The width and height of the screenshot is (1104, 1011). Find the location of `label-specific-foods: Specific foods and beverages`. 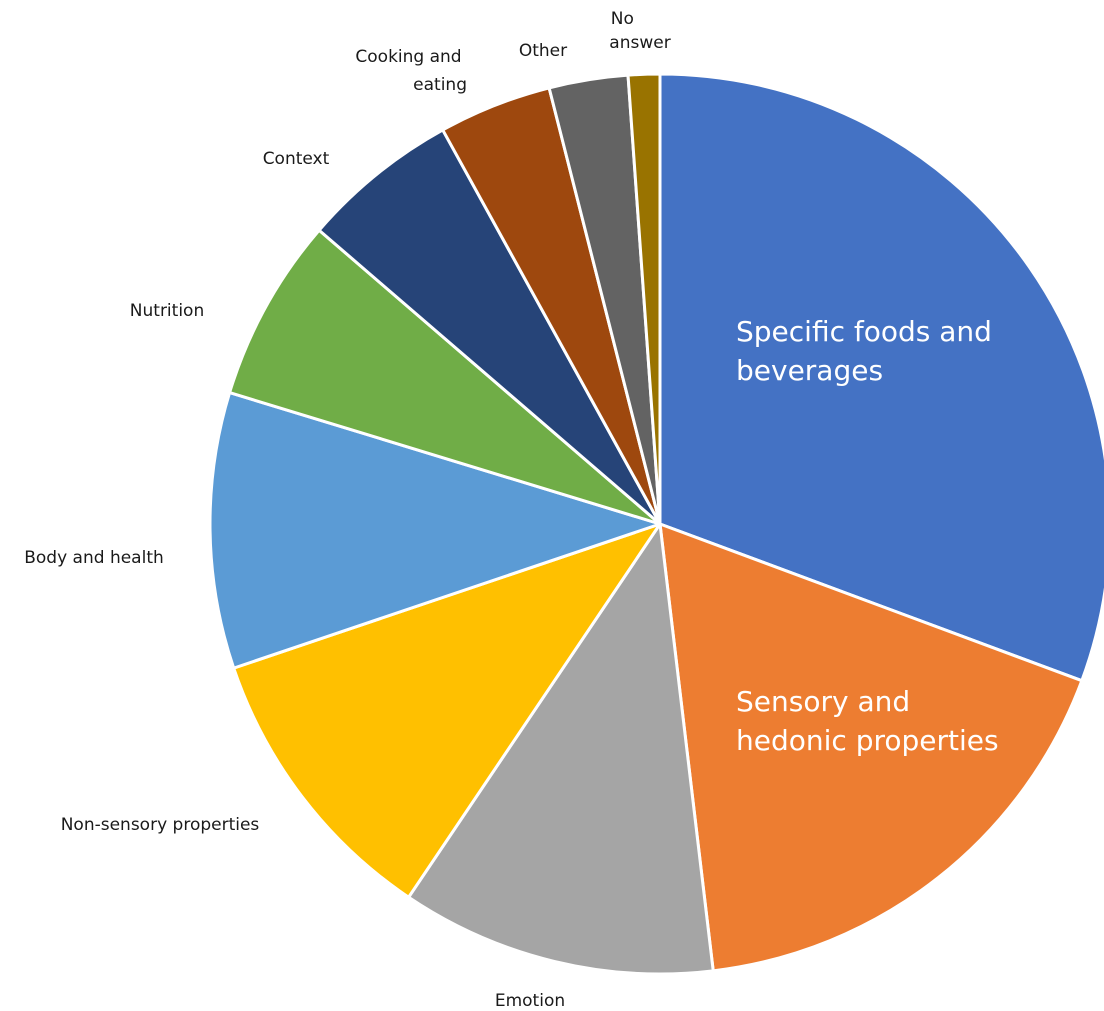

label-specific-foods: Specific foods and beverages is located at coordinates (868, 351).